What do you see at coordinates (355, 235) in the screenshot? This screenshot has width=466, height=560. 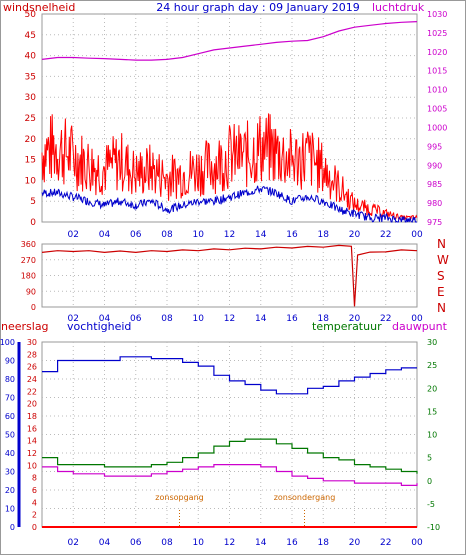 I see `panel1-x-tick: 20` at bounding box center [355, 235].